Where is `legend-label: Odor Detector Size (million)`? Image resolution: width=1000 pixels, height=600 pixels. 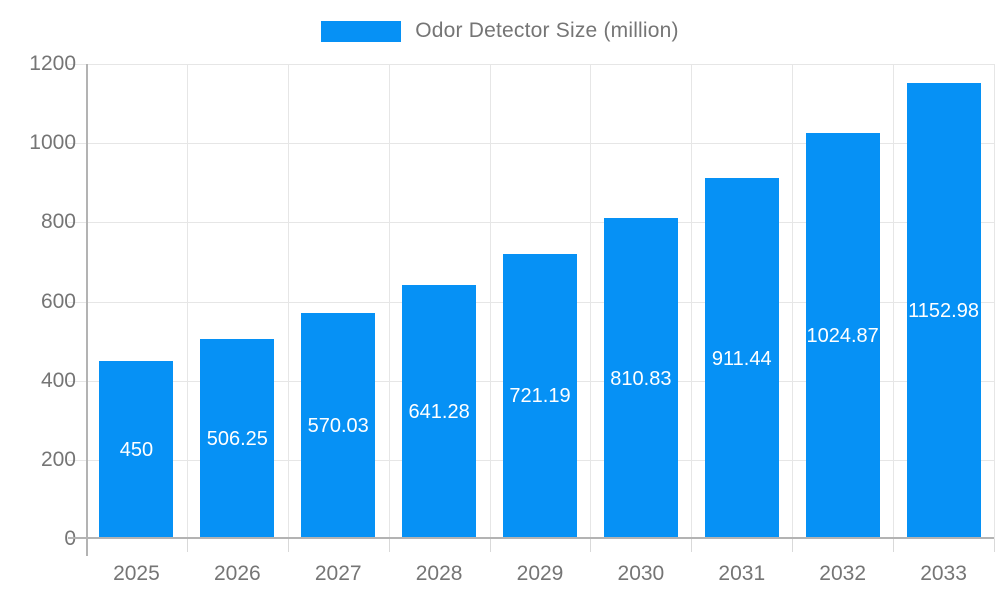
legend-label: Odor Detector Size (million) is located at coordinates (547, 30).